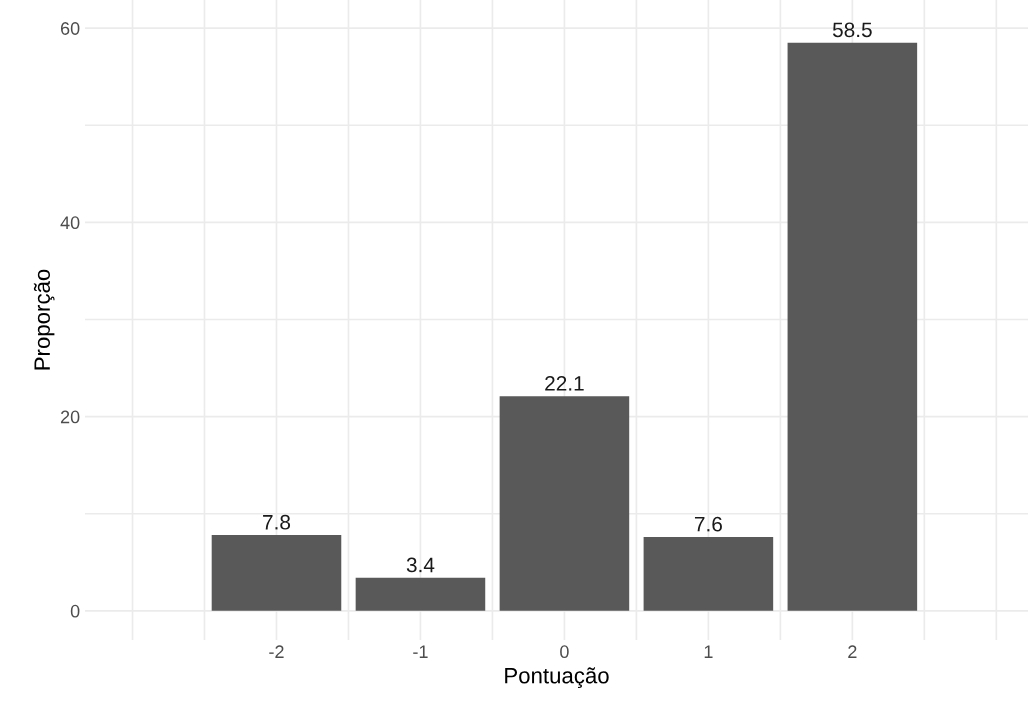 This screenshot has height=709, width=1028. What do you see at coordinates (708, 651) in the screenshot?
I see `x-tick-label: 1` at bounding box center [708, 651].